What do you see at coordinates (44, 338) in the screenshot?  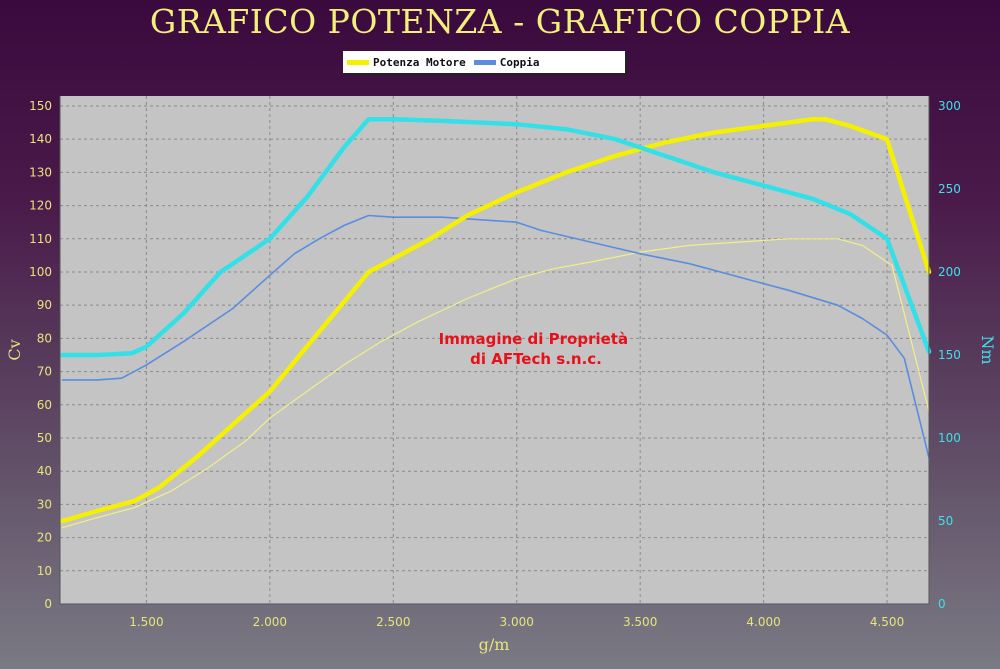 I see `y-left-tick-label: 80` at bounding box center [44, 338].